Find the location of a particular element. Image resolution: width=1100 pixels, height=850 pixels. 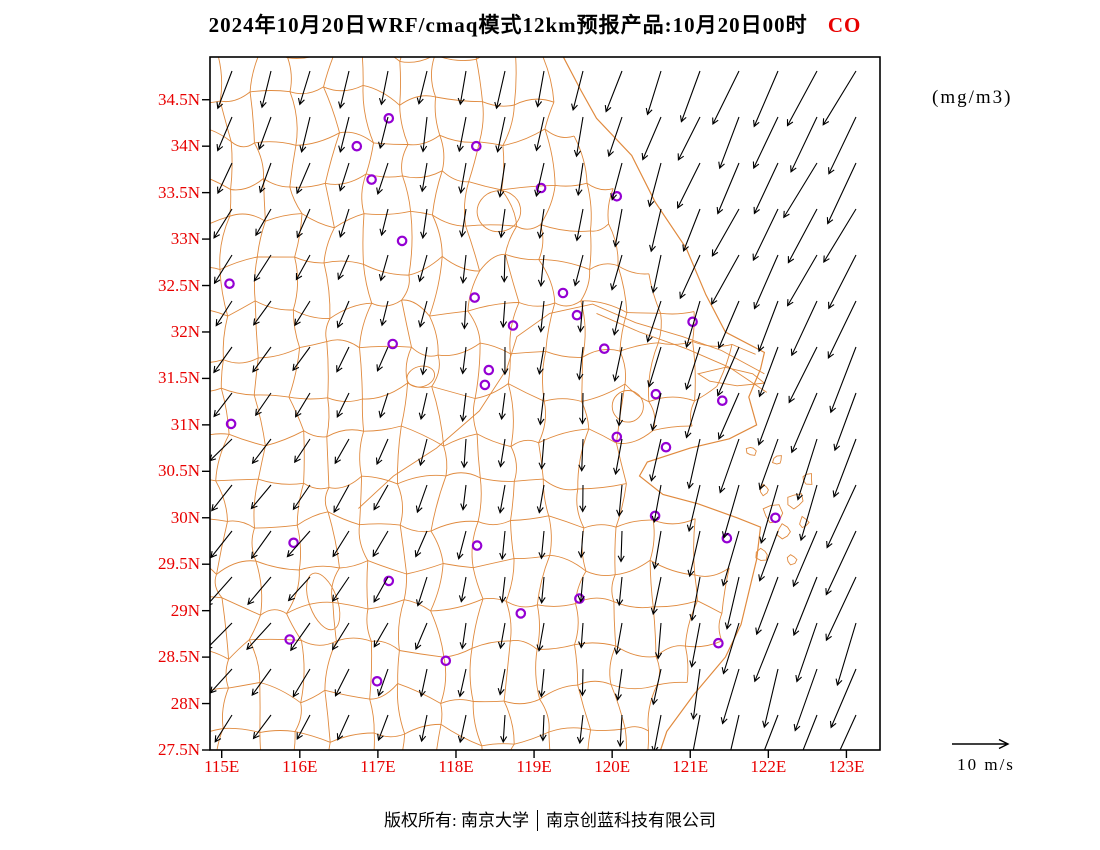

lat-tick-label: 29N is located at coordinates (185, 610).